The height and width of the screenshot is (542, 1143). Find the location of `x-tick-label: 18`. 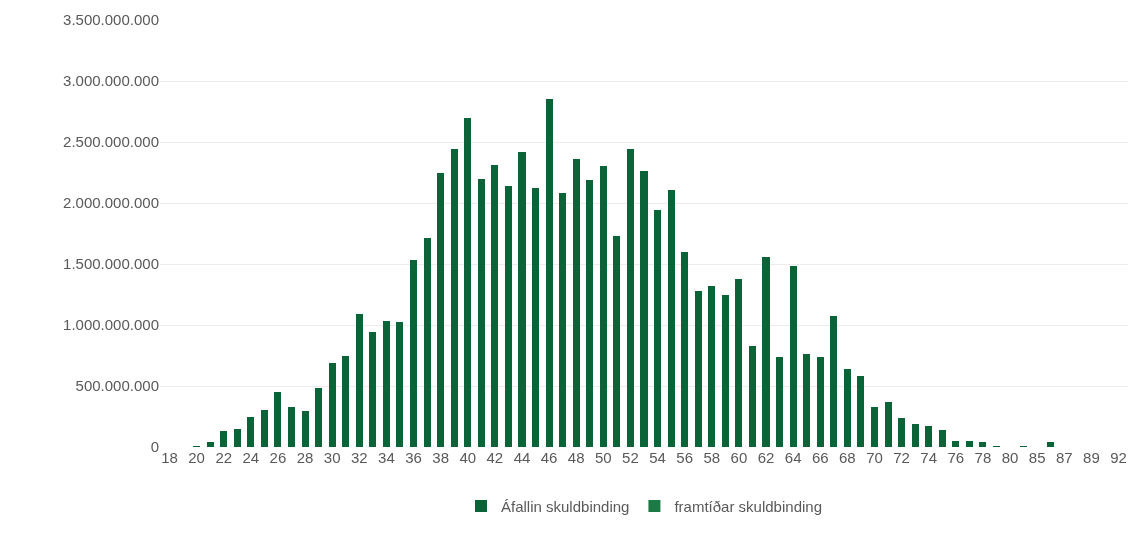

x-tick-label: 18 is located at coordinates (169, 457).